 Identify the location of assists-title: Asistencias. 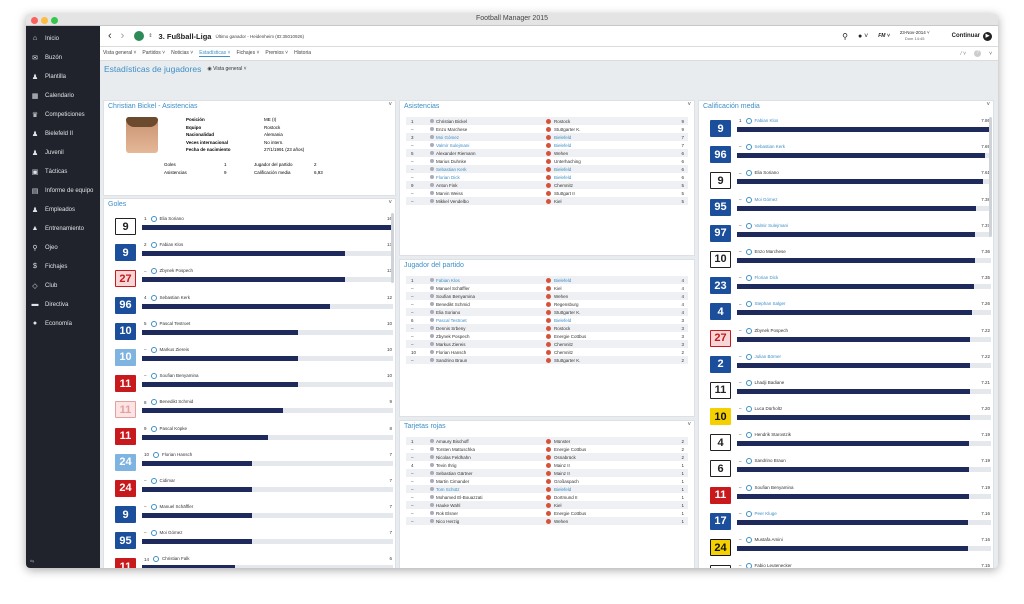
(422, 106).